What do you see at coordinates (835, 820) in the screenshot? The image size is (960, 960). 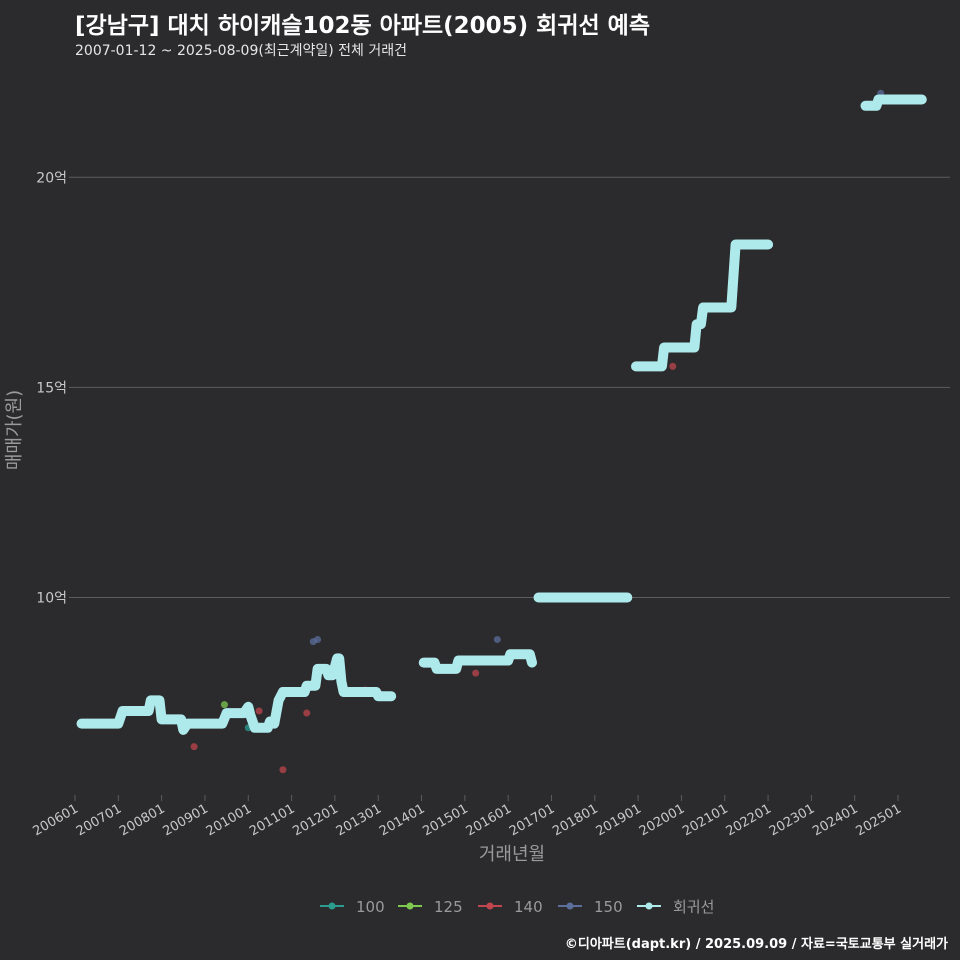 I see `x-tick-label: 202401` at bounding box center [835, 820].